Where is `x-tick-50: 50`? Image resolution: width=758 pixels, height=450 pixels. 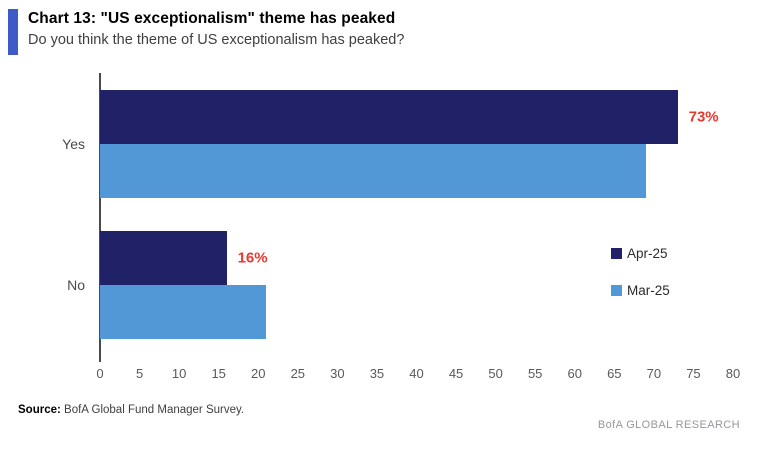
x-tick-50: 50 is located at coordinates (495, 373).